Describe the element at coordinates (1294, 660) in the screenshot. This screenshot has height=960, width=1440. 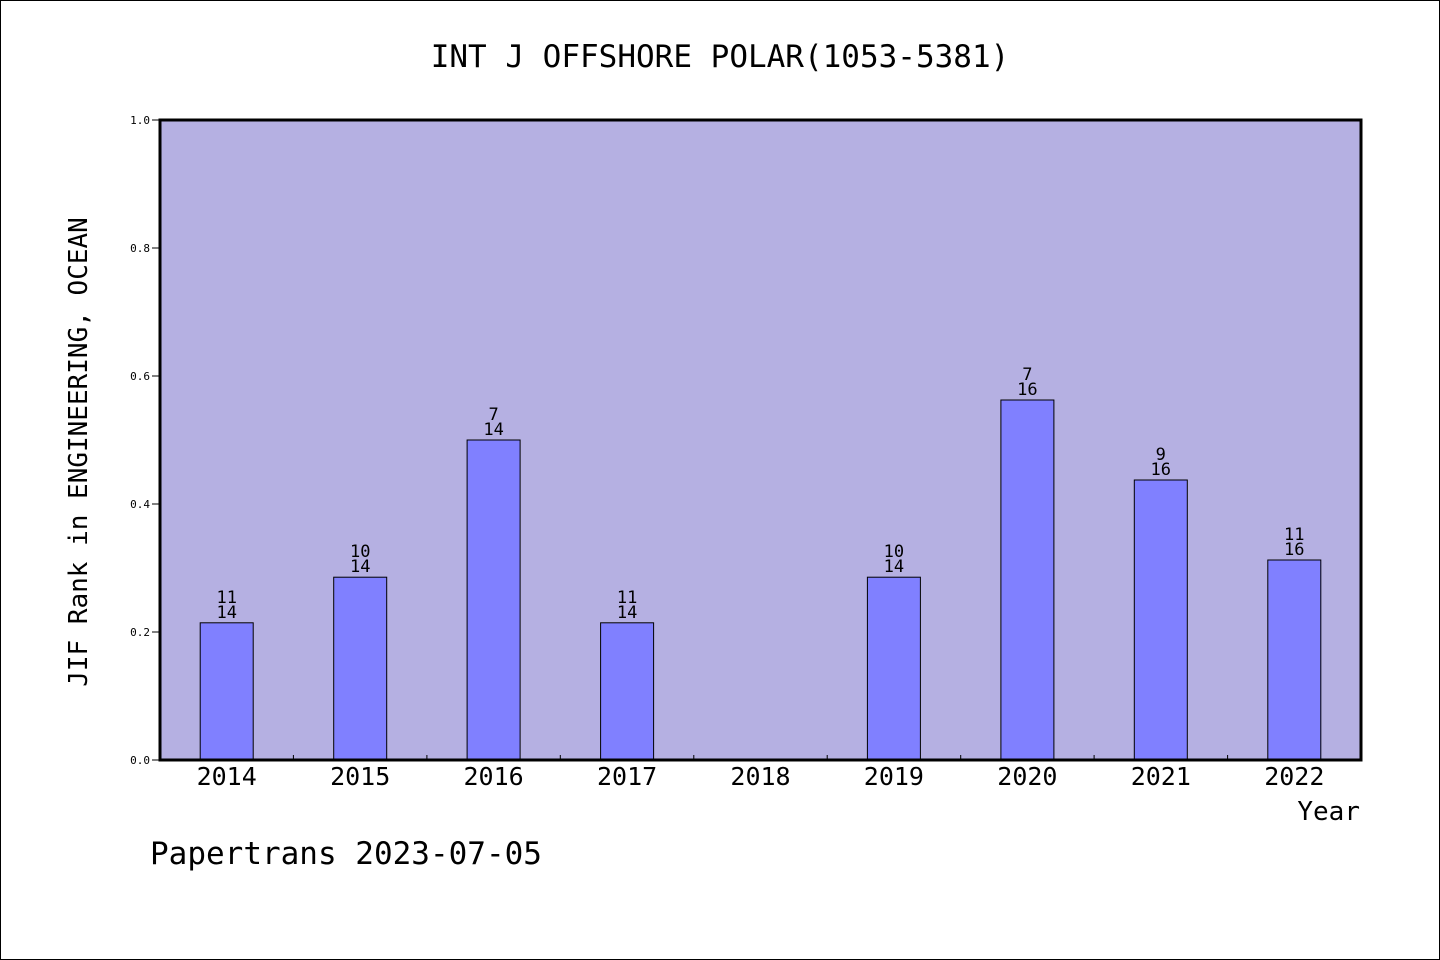
I see `bar-2022` at that location.